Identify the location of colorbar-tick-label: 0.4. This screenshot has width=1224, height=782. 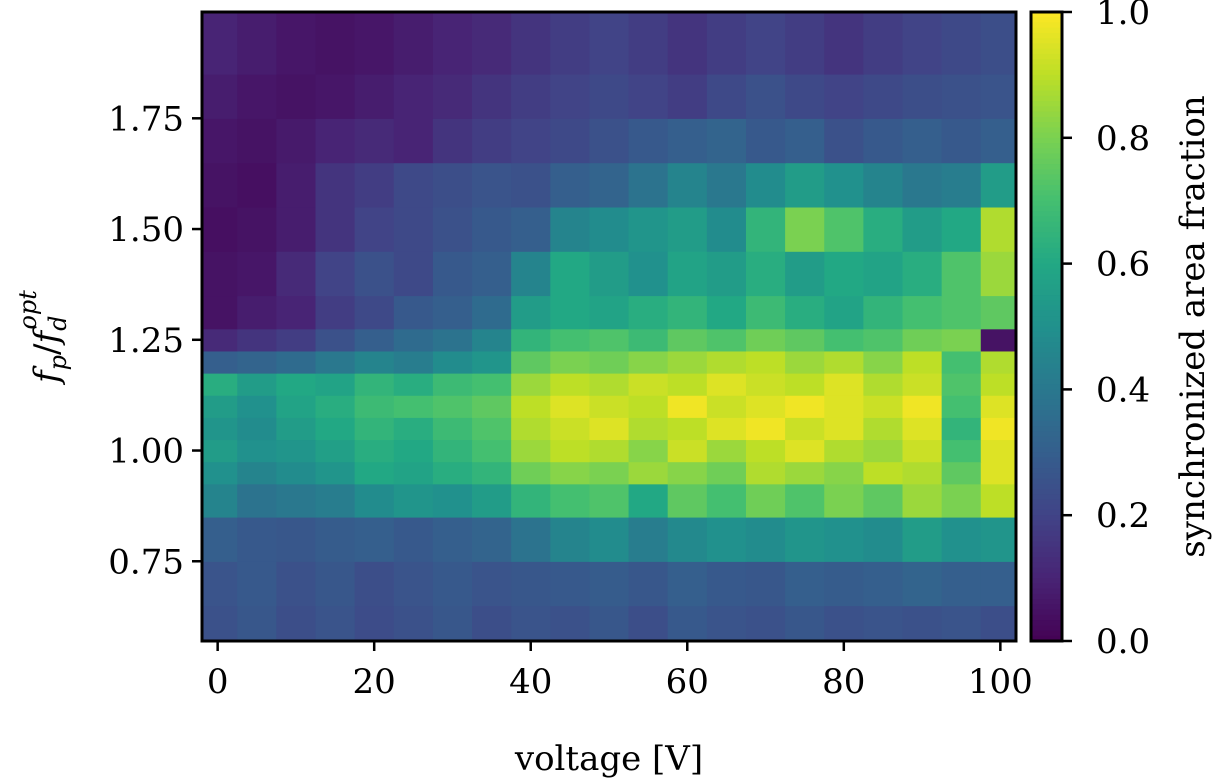
(1123, 390).